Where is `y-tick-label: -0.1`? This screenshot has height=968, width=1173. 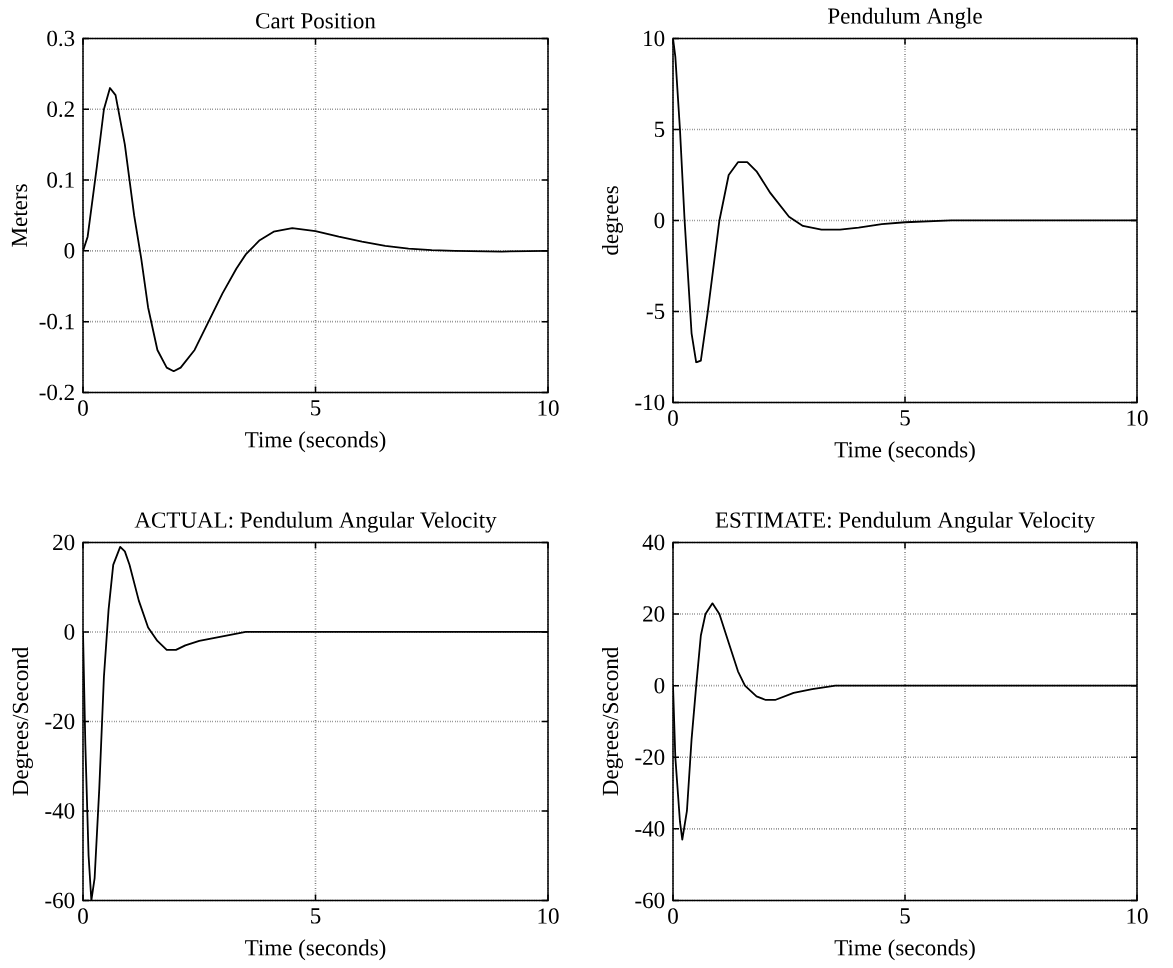 y-tick-label: -0.1 is located at coordinates (56, 321).